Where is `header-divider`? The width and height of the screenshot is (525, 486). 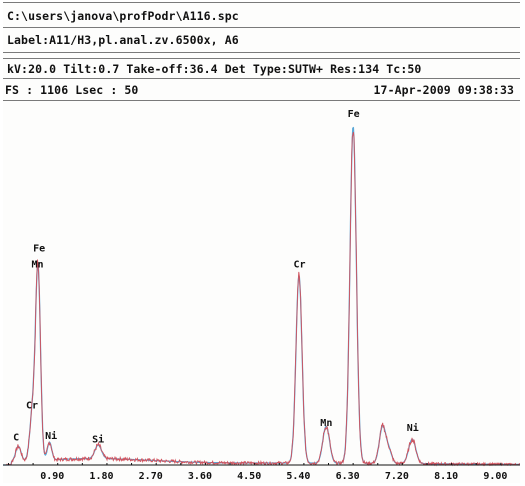
header-divider is located at coordinates (261, 56).